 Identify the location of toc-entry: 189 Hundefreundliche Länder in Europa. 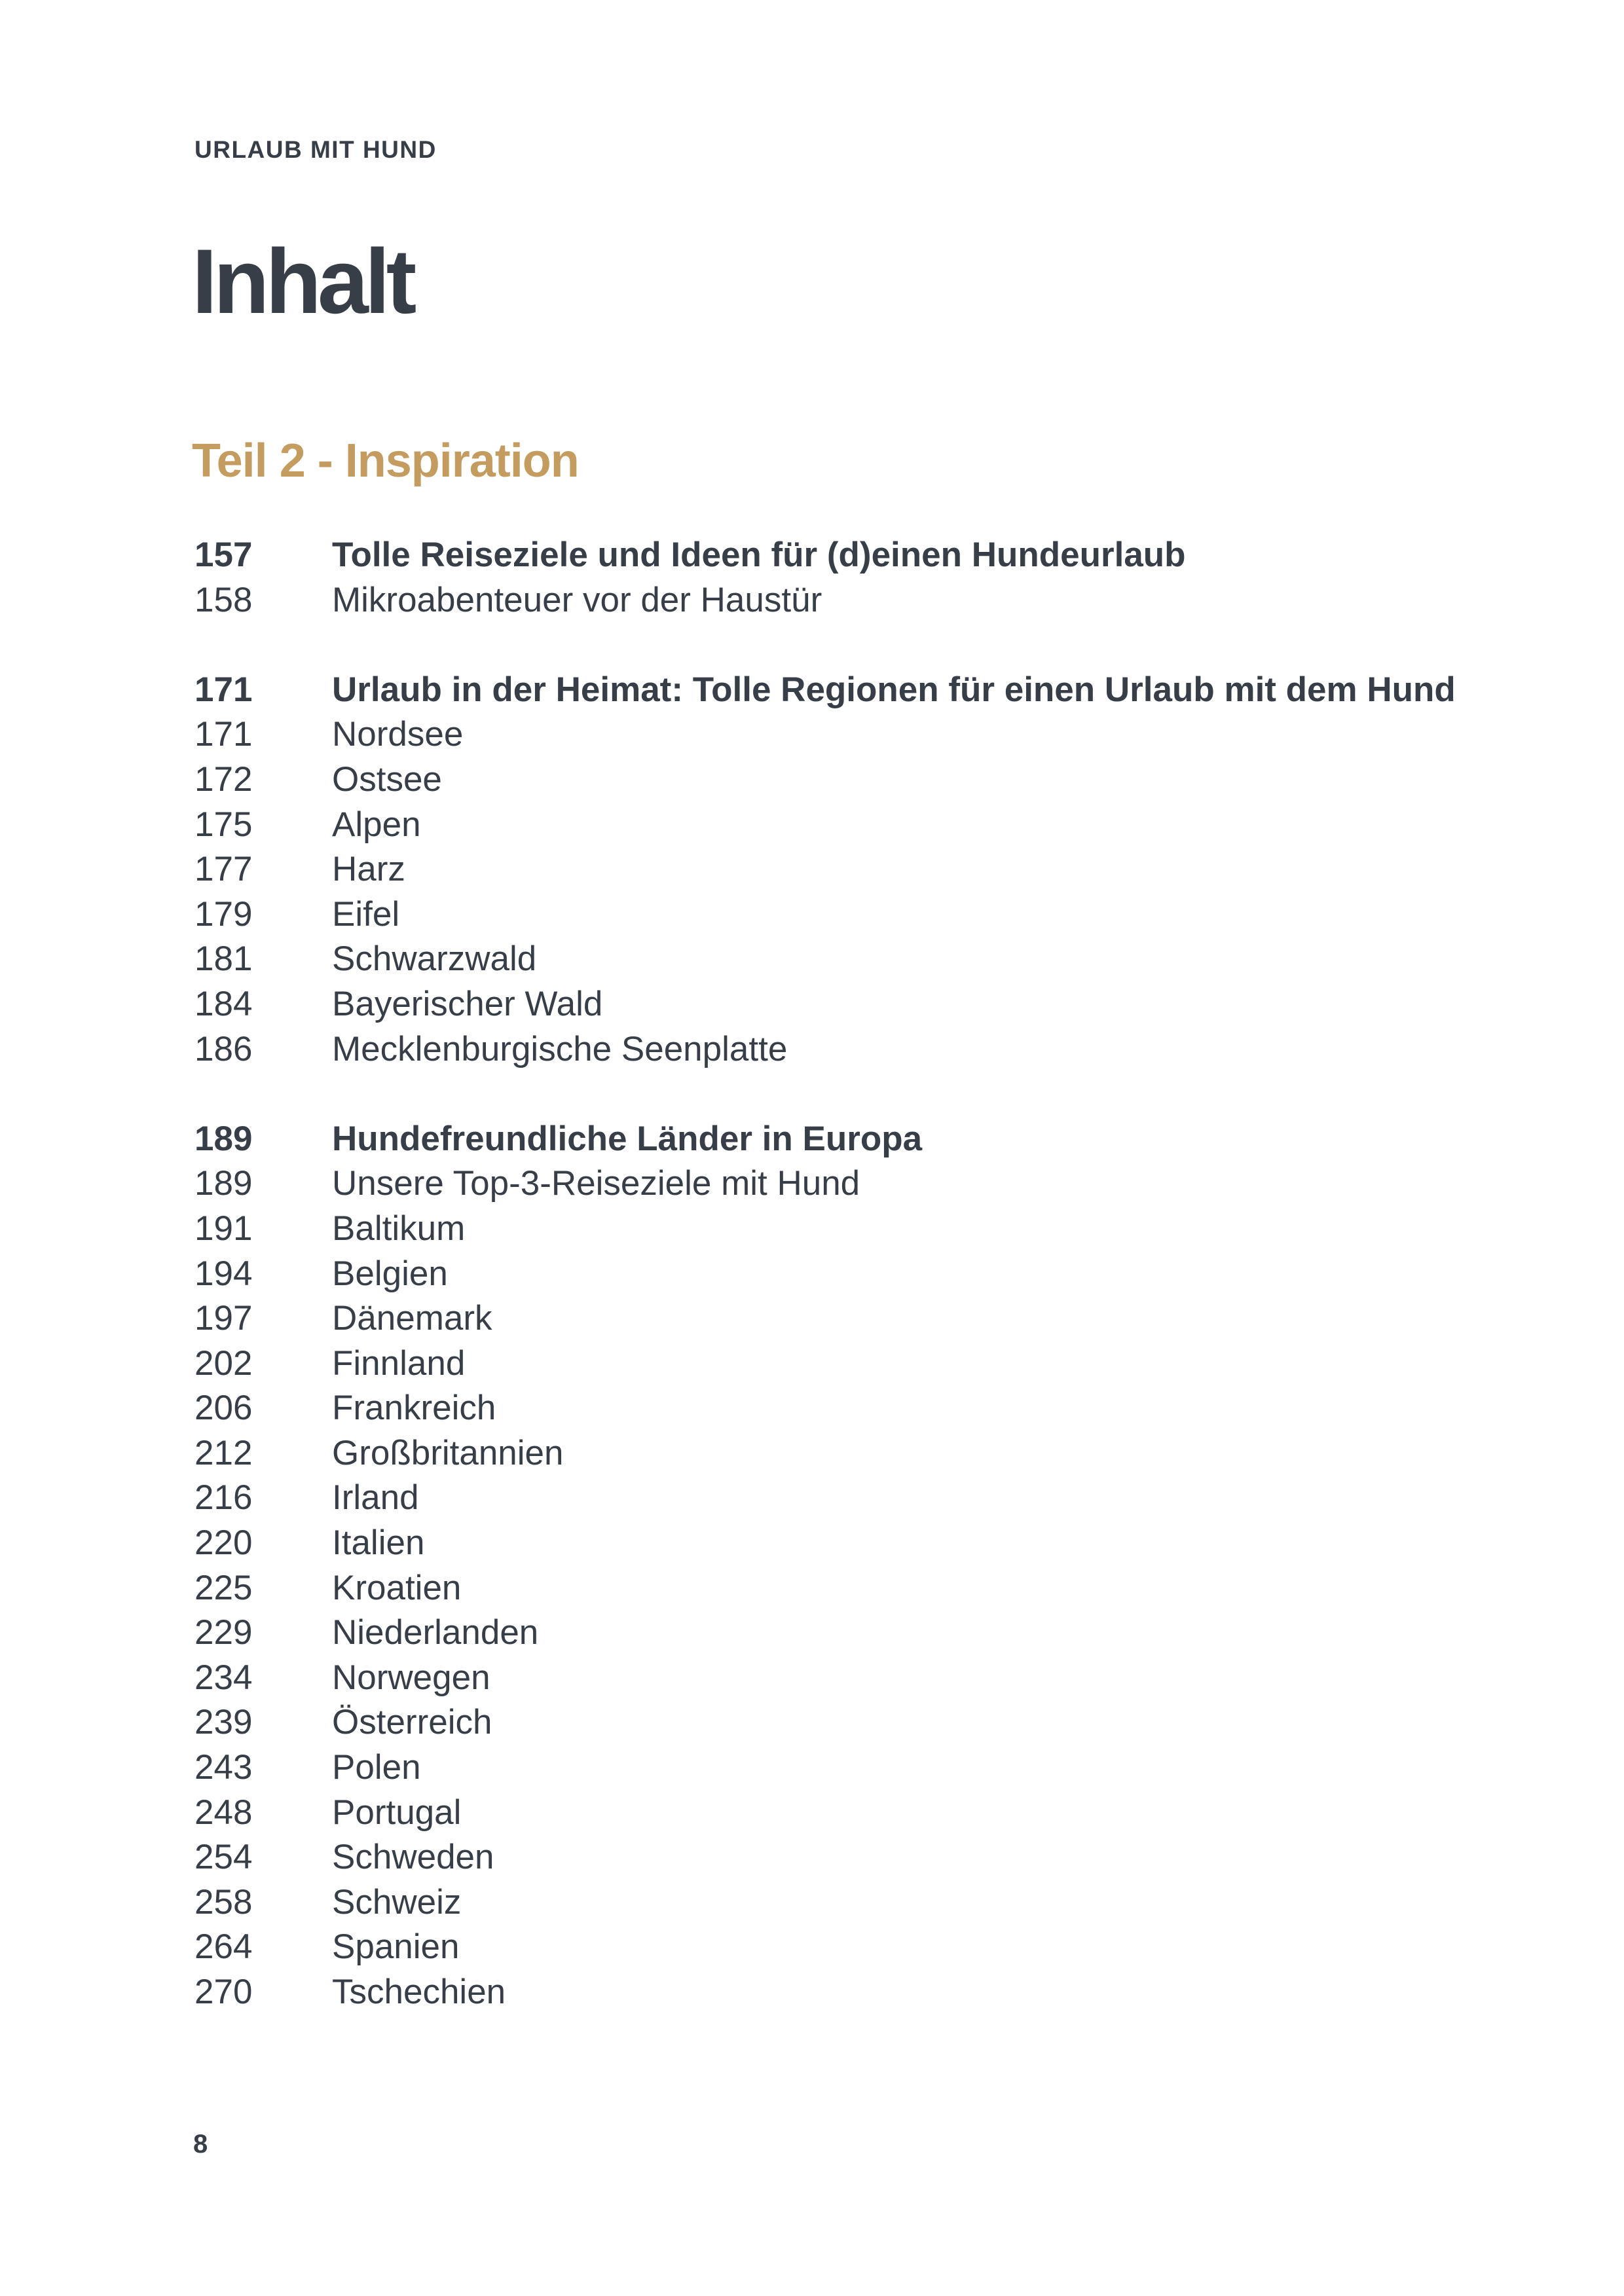
(816, 1139).